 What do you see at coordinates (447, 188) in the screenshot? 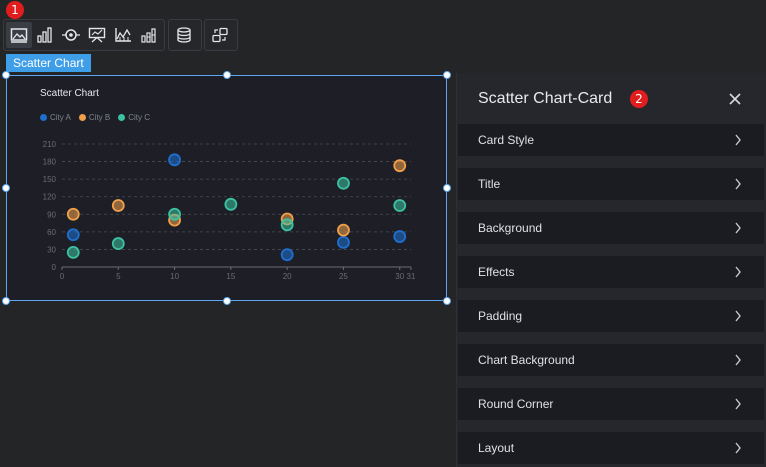
I see `resize-handle-right` at bounding box center [447, 188].